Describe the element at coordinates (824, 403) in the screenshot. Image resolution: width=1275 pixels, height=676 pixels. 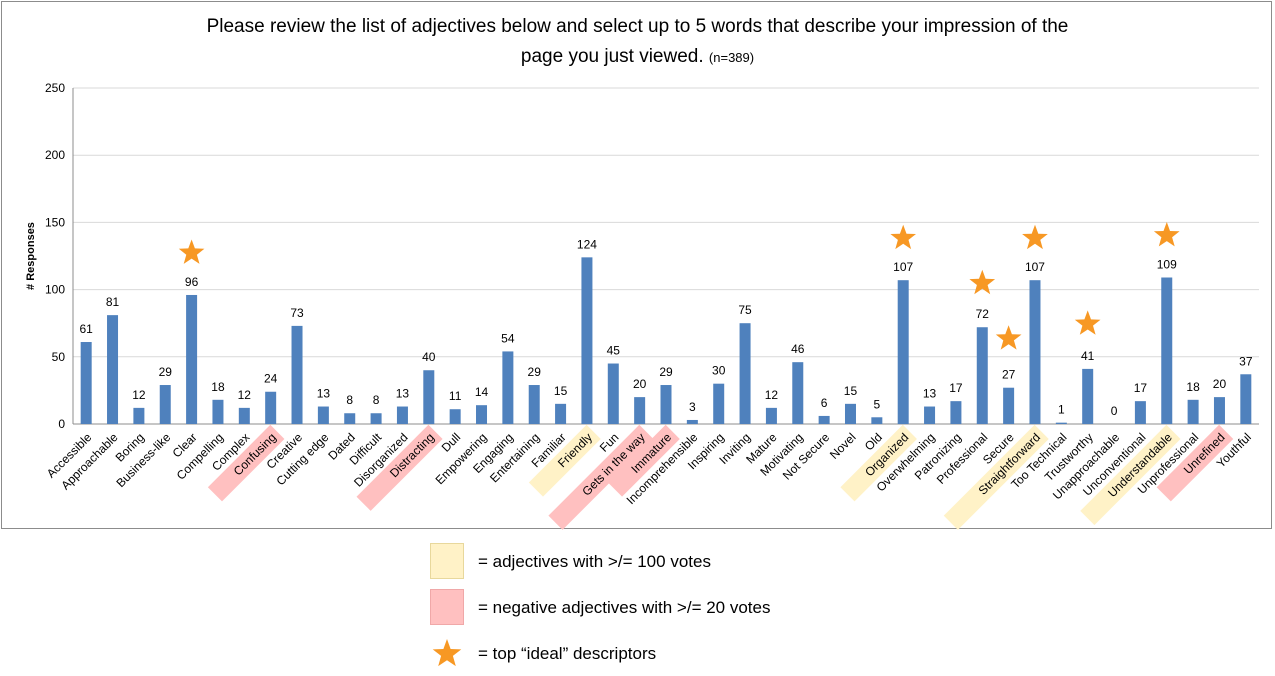
I see `data-label: 6` at that location.